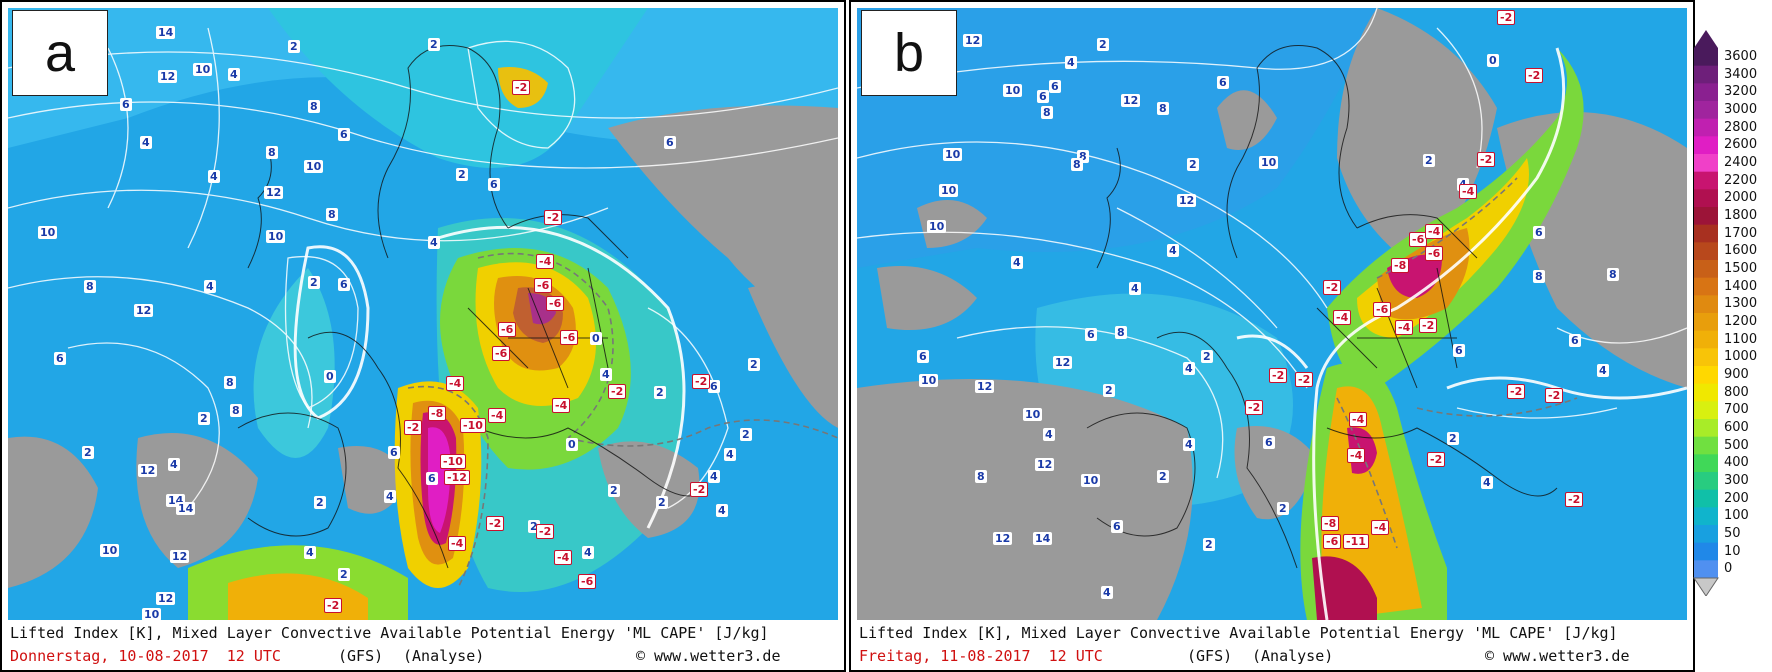 Image resolution: width=1772 pixels, height=672 pixels. I want to click on legend-label: 100, so click(1736, 516).